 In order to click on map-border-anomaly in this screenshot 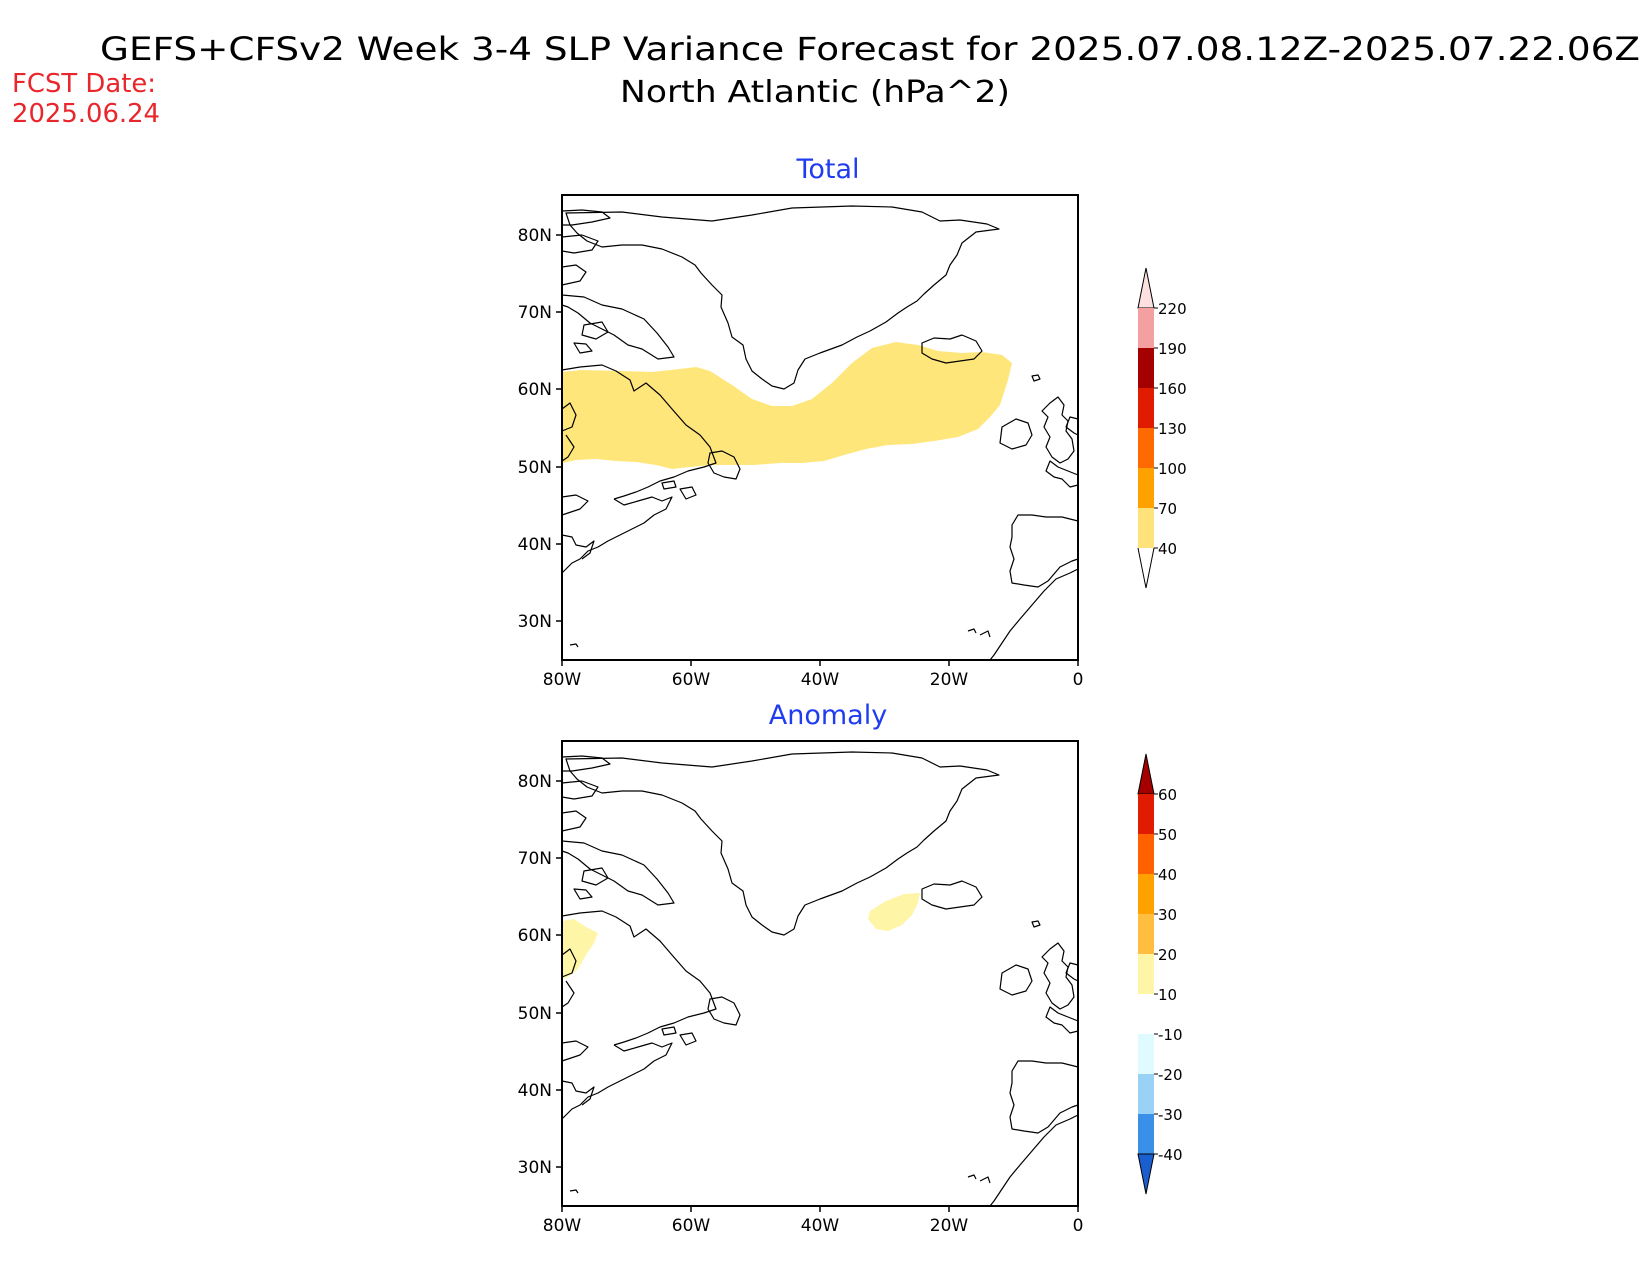, I will do `click(820, 973)`.